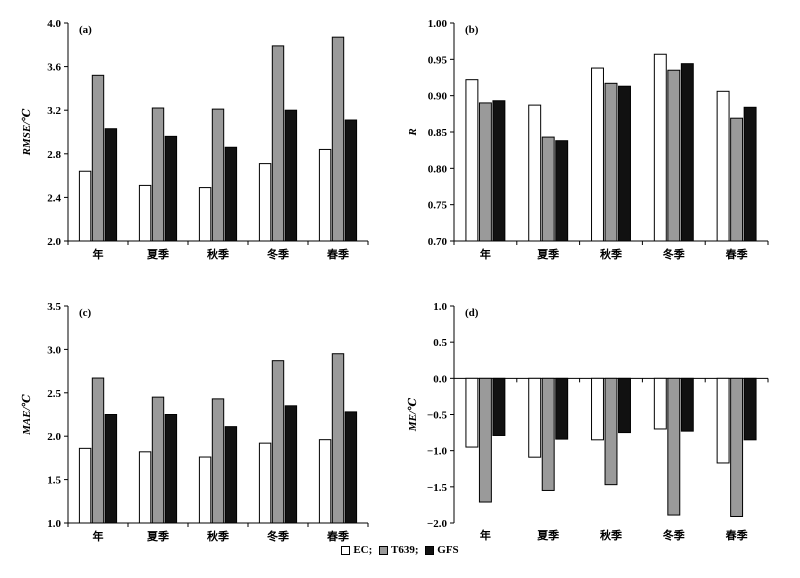 The image size is (800, 578). Describe the element at coordinates (413, 414) in the screenshot. I see `y-axis-label: ME/℃` at that location.